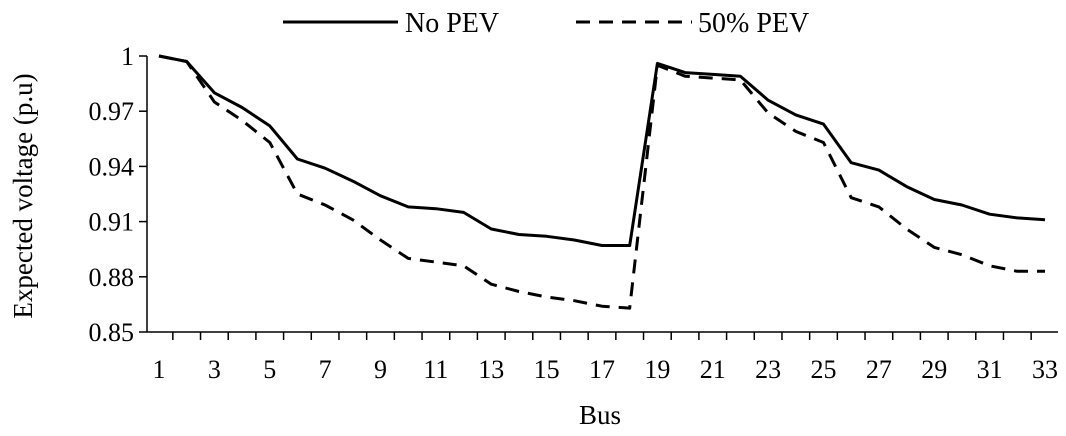 This screenshot has height=436, width=1066. What do you see at coordinates (879, 369) in the screenshot?
I see `x-tick-label: 27` at bounding box center [879, 369].